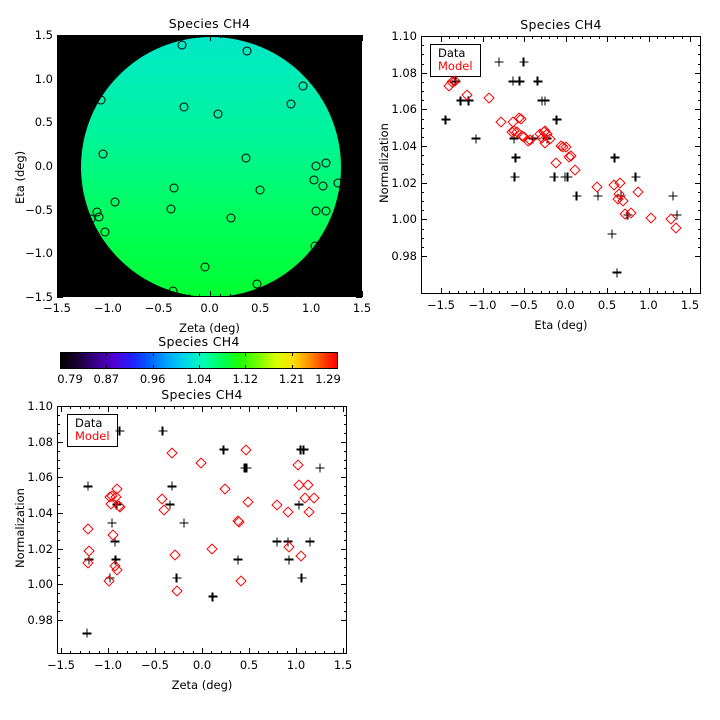  What do you see at coordinates (561, 165) in the screenshot?
I see `eta-scatter-plot-frame: Data Model` at bounding box center [561, 165].